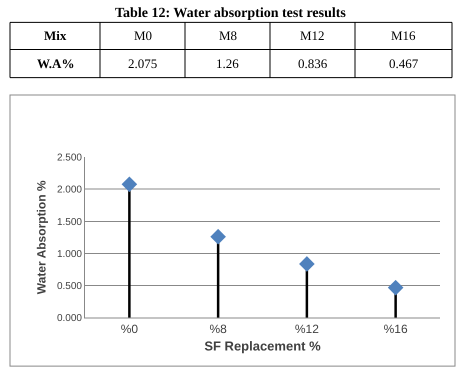  I want to click on text: M16, so click(403, 35).